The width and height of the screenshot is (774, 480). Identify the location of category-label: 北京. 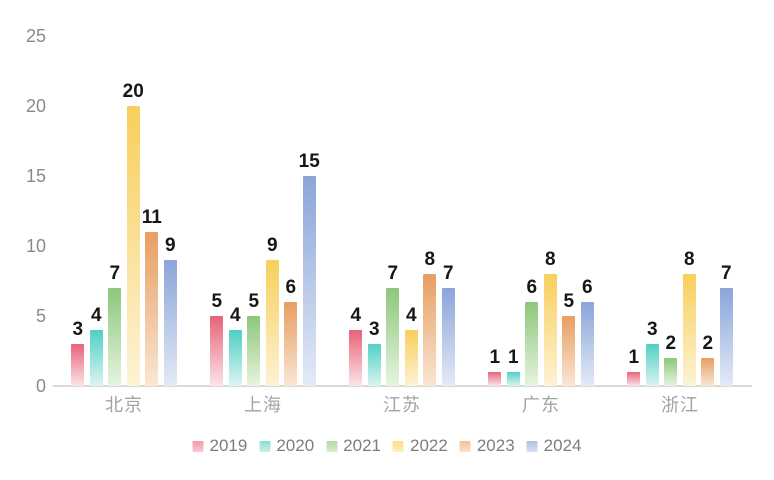
(124, 405).